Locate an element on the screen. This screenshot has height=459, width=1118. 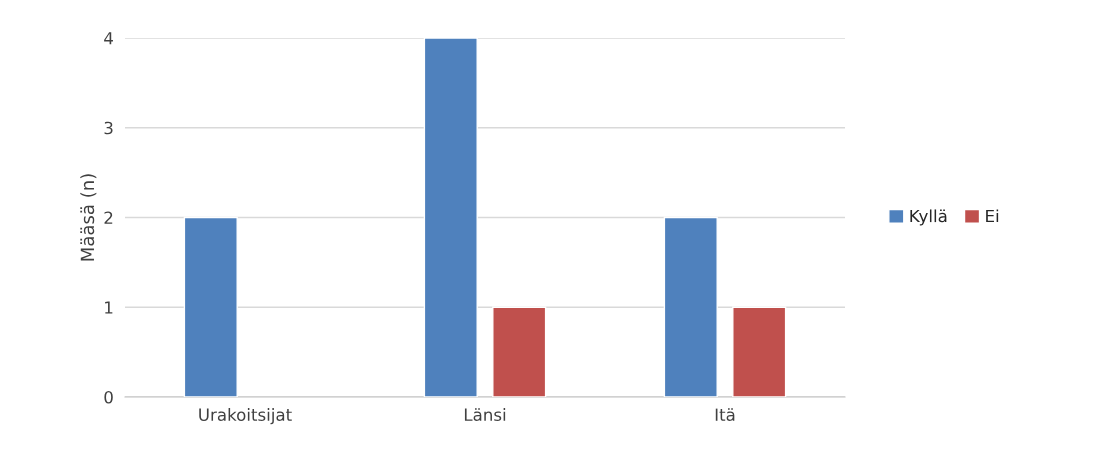
y-tick-label: 3 is located at coordinates (108, 128).